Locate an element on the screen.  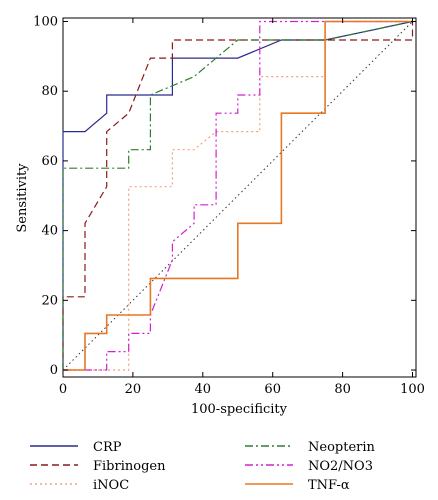
y-tick-label: 0 is located at coordinates (54, 370).